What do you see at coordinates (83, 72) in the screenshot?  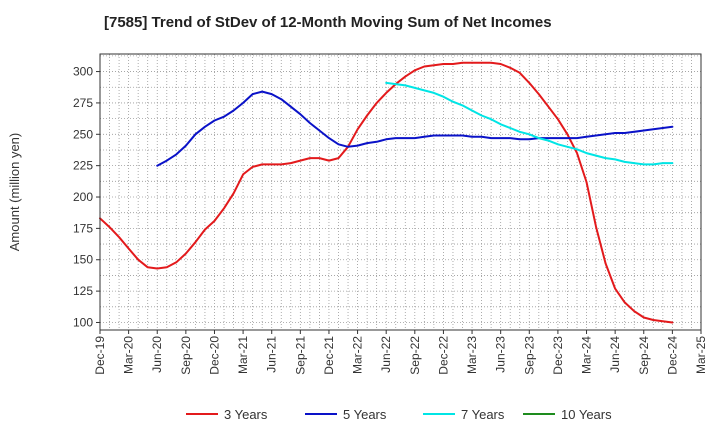 I see `y-tick-label: 300` at bounding box center [83, 72].